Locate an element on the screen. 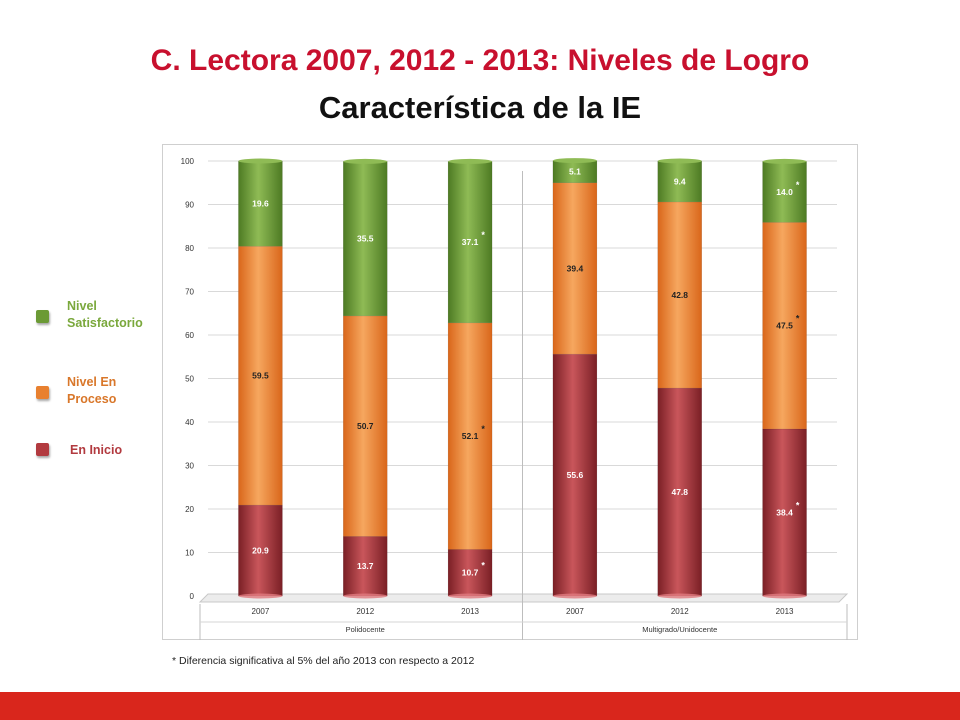 The image size is (960, 720). data-label: 39.4 is located at coordinates (575, 268).